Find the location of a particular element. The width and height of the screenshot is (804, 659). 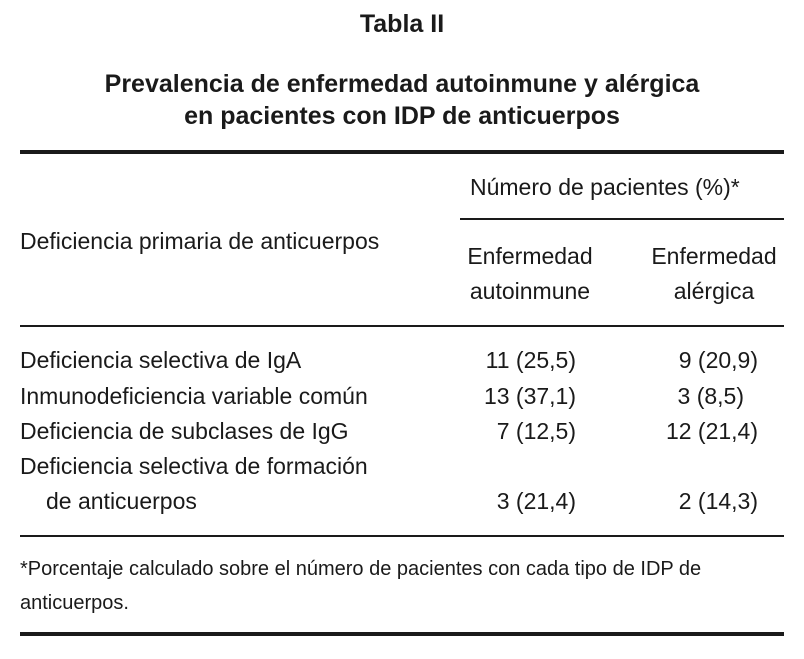

body-rule is located at coordinates (402, 536).